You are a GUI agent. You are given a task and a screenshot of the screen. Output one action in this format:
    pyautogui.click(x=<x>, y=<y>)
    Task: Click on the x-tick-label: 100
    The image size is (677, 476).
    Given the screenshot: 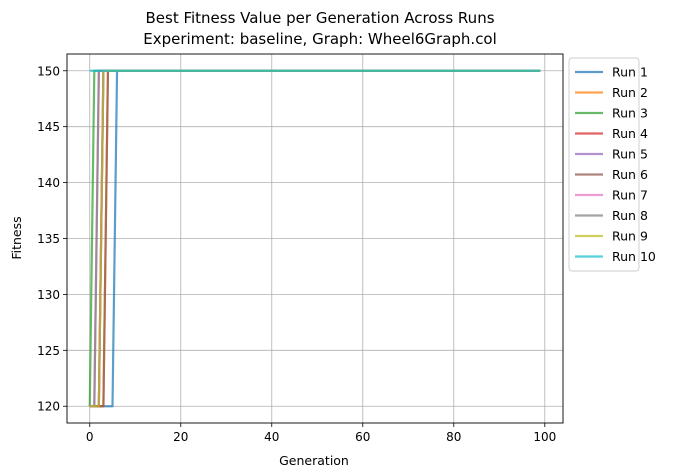 What is the action you would take?
    pyautogui.click(x=544, y=437)
    